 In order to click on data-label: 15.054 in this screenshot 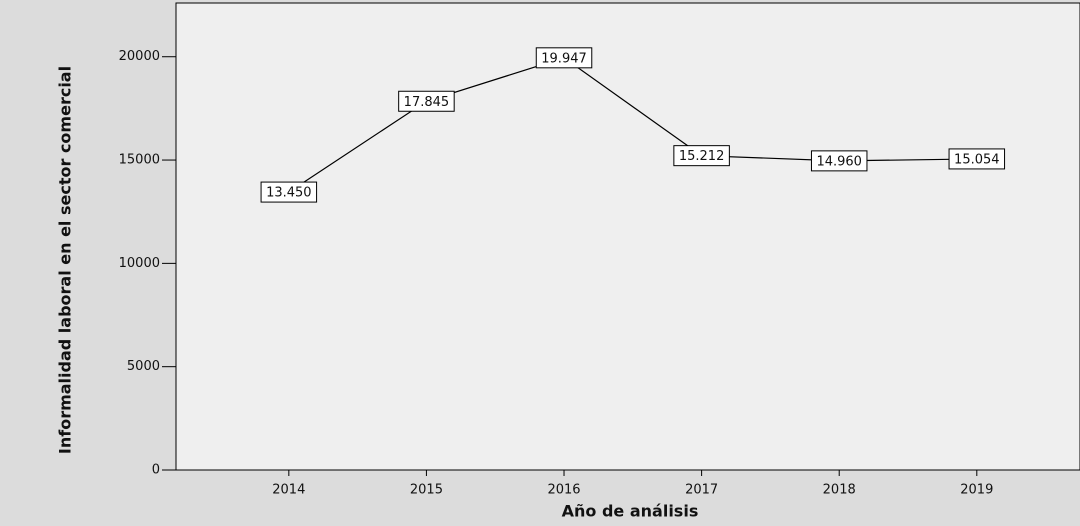, I will do `click(977, 159)`.